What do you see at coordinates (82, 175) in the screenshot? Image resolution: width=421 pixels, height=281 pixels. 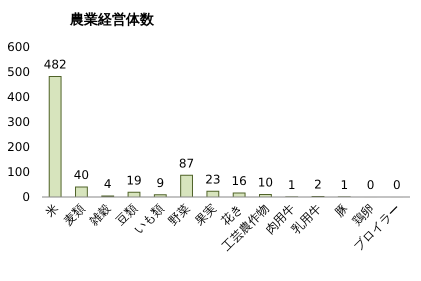 I see `data-label: 40` at bounding box center [82, 175].